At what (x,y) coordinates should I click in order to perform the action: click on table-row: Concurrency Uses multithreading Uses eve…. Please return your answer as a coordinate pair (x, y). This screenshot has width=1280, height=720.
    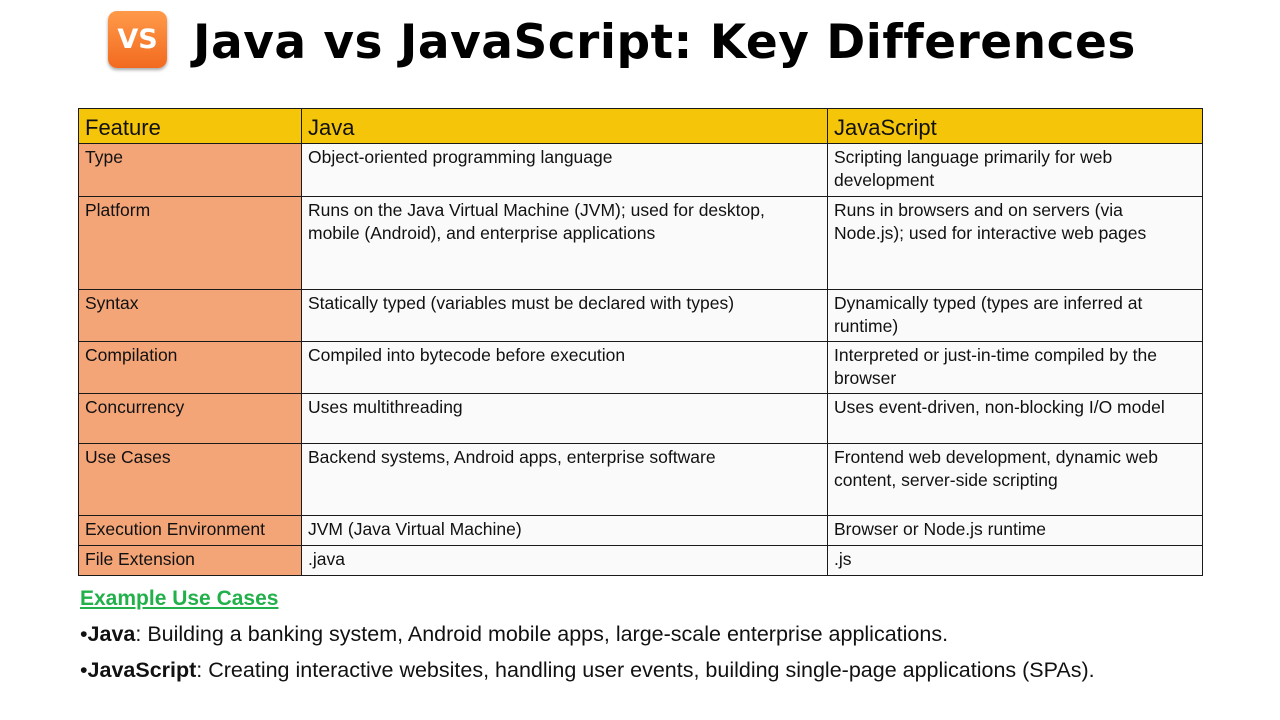
    Looking at the image, I should click on (640, 418).